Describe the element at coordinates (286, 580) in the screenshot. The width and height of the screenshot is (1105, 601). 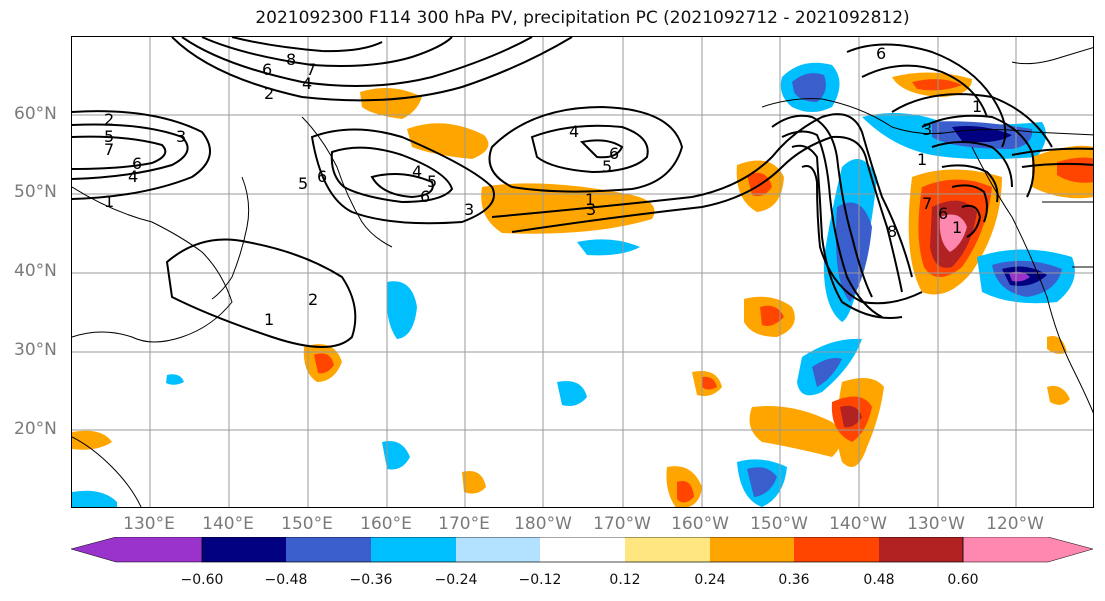
I see `colorbar-tick-label: −0.48` at that location.